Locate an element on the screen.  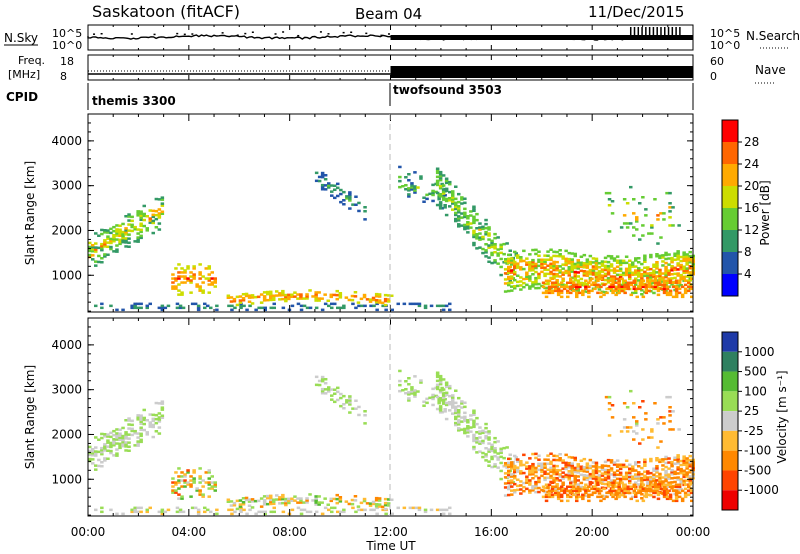
noise-tick-right-lo: 10^0 is located at coordinates (725, 45).